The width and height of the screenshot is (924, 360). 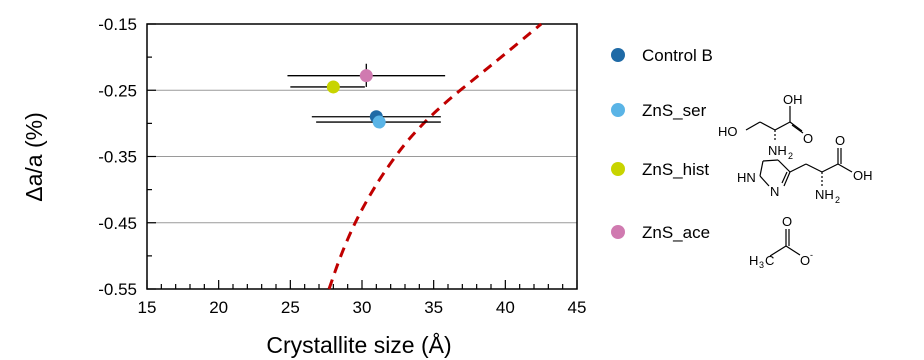 I want to click on x-tick-label: 15, so click(x=147, y=307).